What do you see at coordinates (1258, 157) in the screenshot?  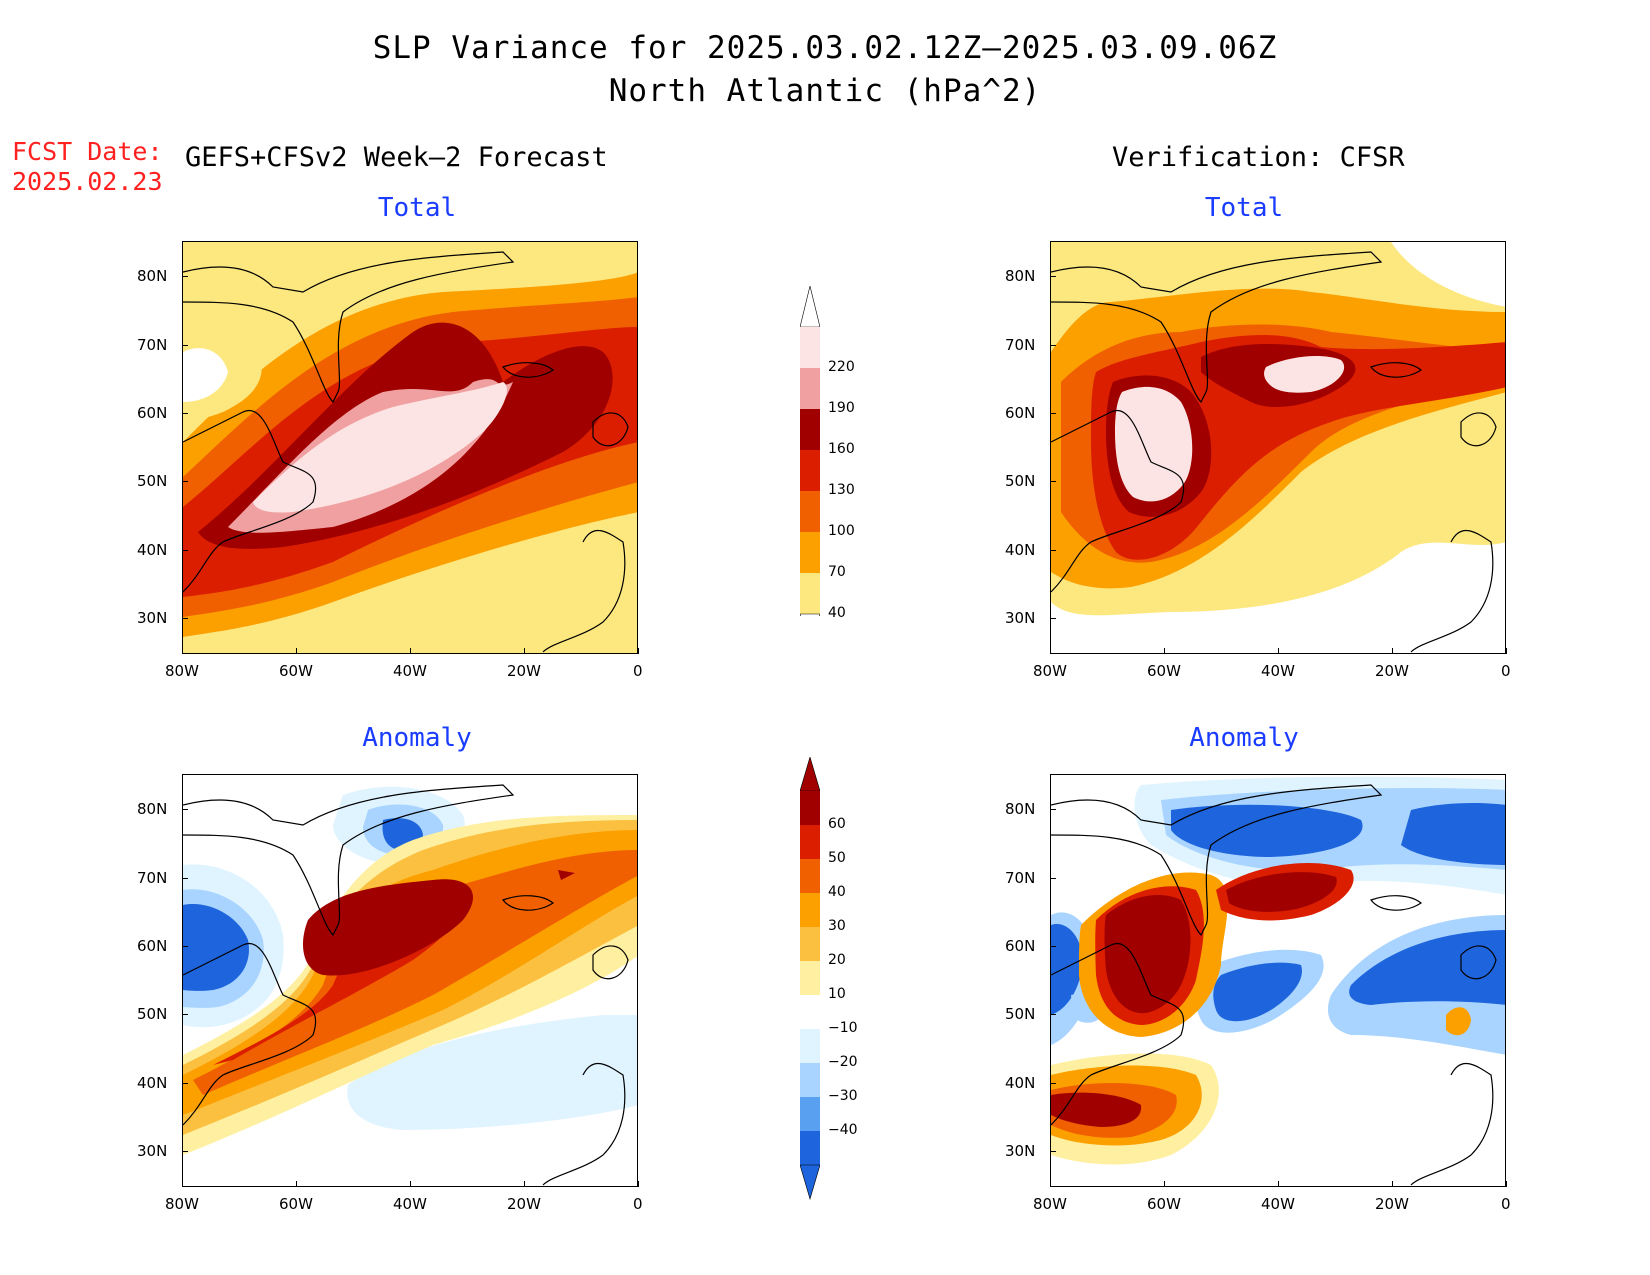 I see `verification-column-heading: Verification: CFSR` at bounding box center [1258, 157].